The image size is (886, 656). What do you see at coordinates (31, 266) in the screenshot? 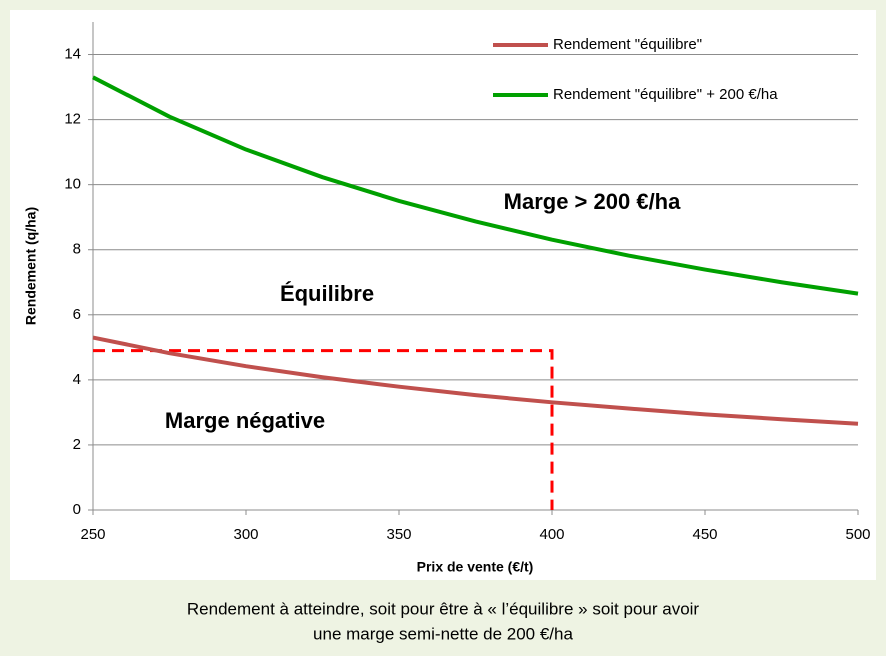
I see `y-axis-label: Rendement (q/ha)` at bounding box center [31, 266].